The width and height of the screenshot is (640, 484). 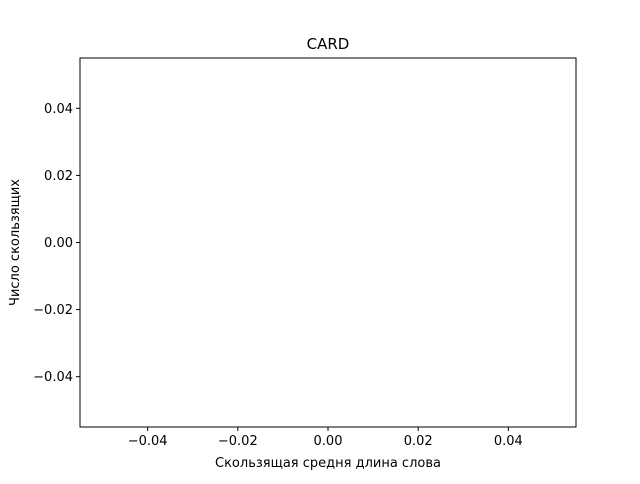 What do you see at coordinates (238, 441) in the screenshot?
I see `x-tick-label: −0.02` at bounding box center [238, 441].